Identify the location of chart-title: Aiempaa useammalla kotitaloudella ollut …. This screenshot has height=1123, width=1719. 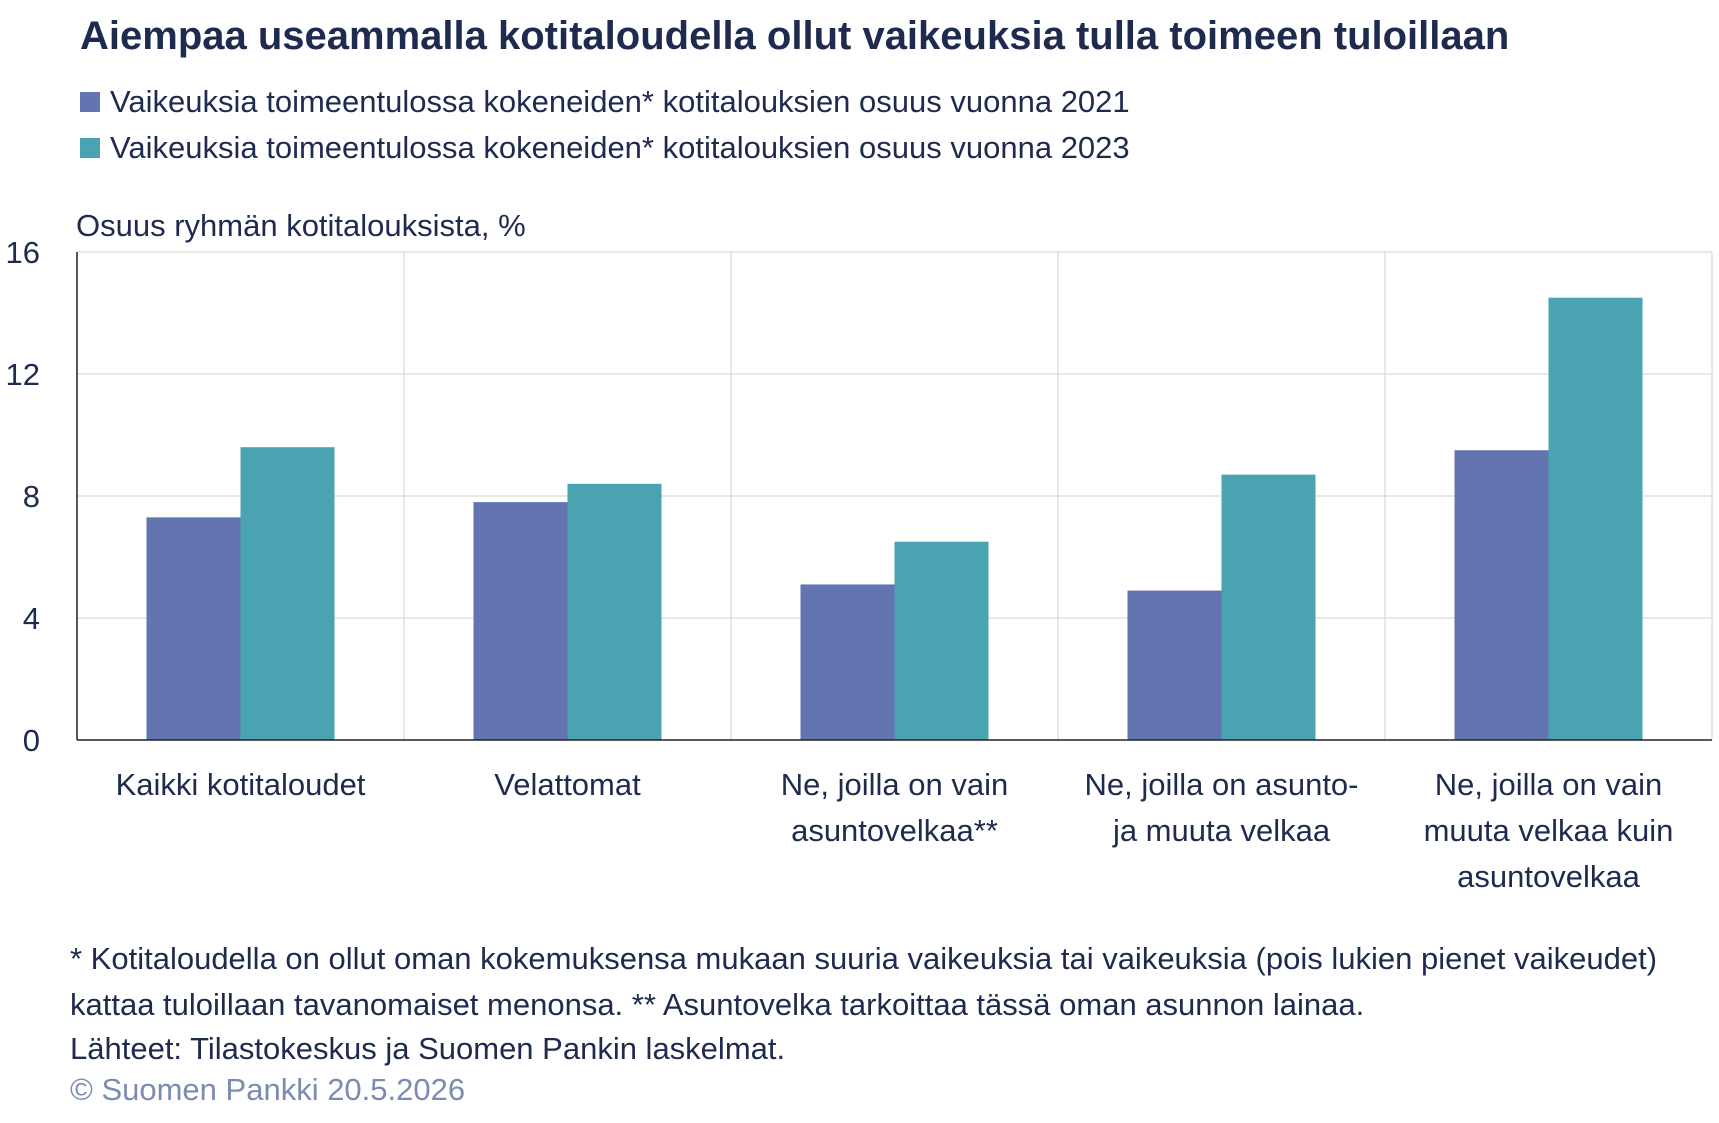
(795, 36).